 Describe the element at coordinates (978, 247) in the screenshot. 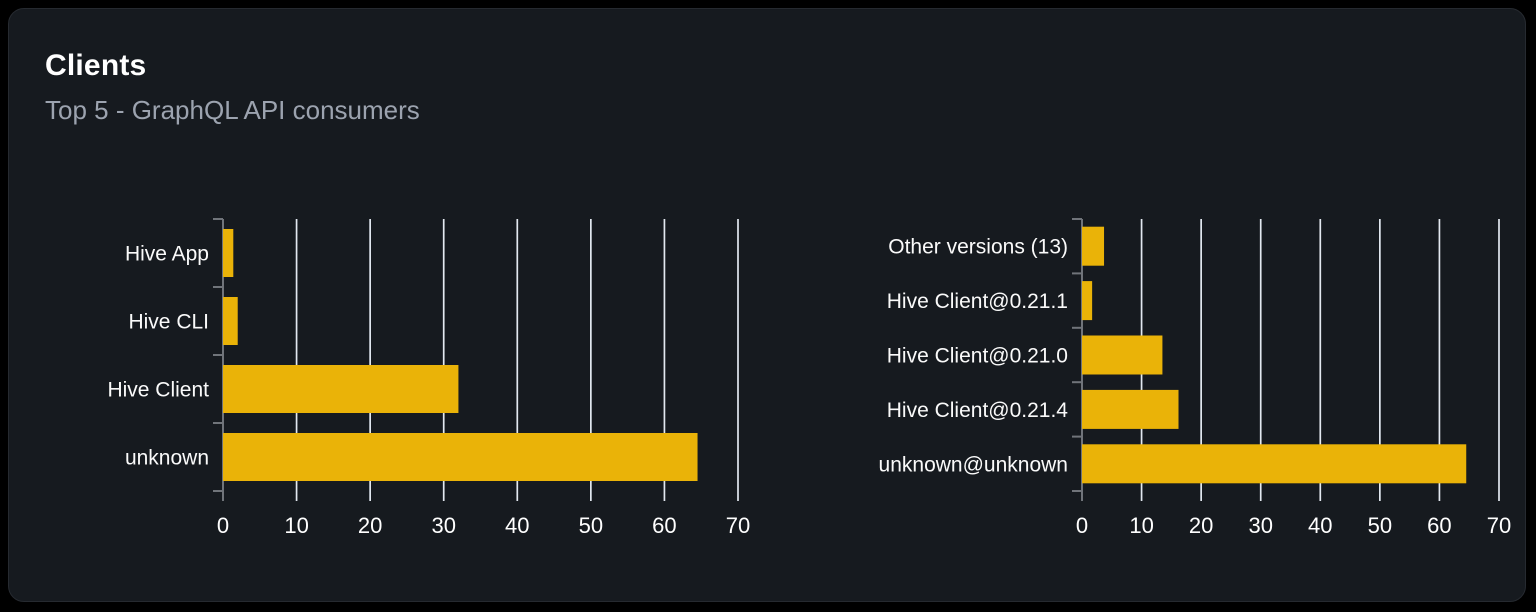

I see `category-label: Other versions (13)` at that location.